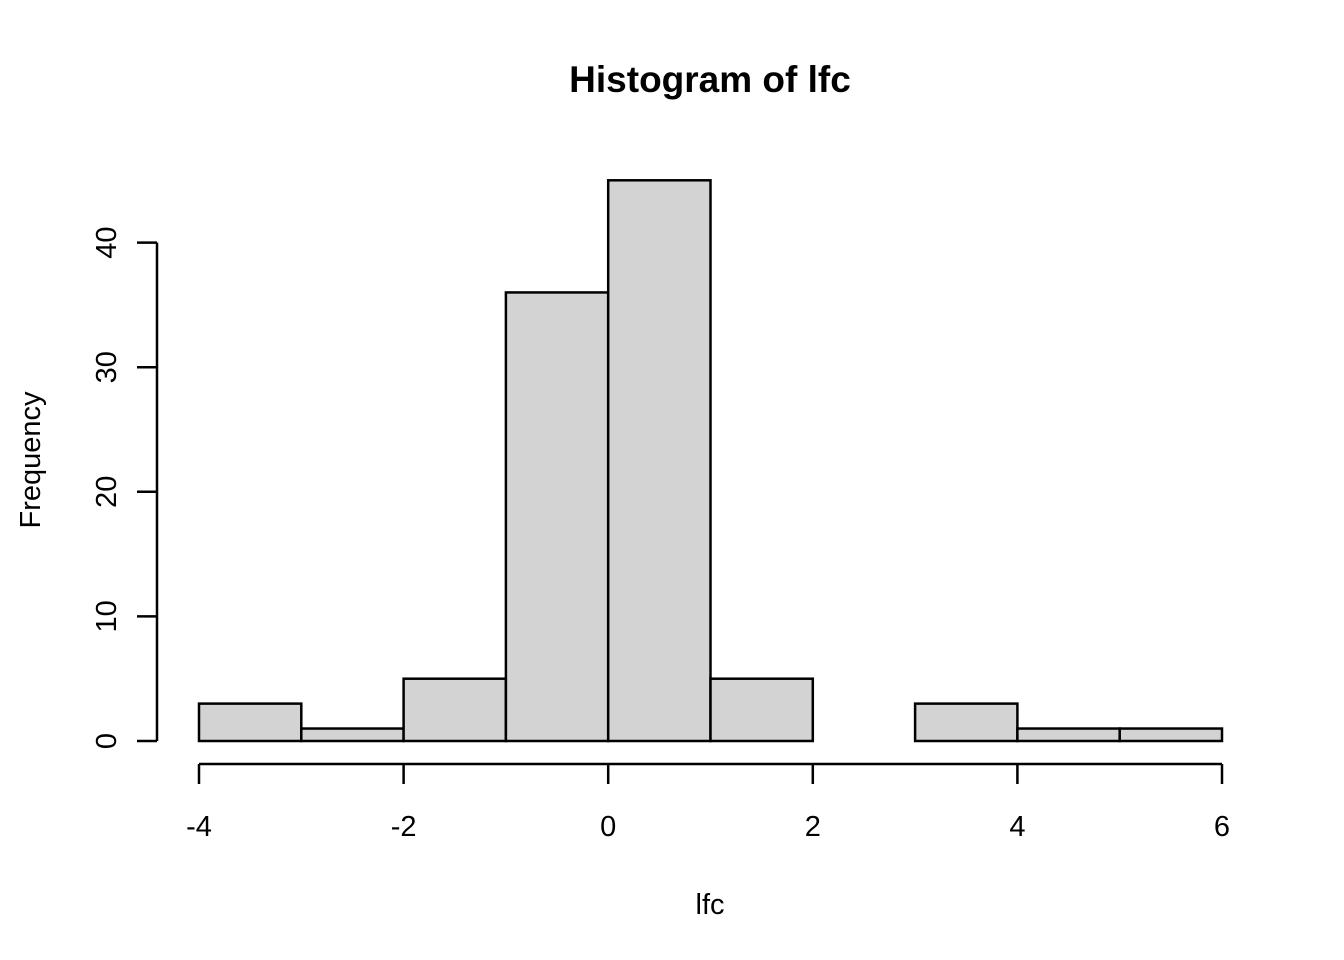 This screenshot has height=960, width=1344. Describe the element at coordinates (1017, 827) in the screenshot. I see `x-tick-label: 4` at that location.